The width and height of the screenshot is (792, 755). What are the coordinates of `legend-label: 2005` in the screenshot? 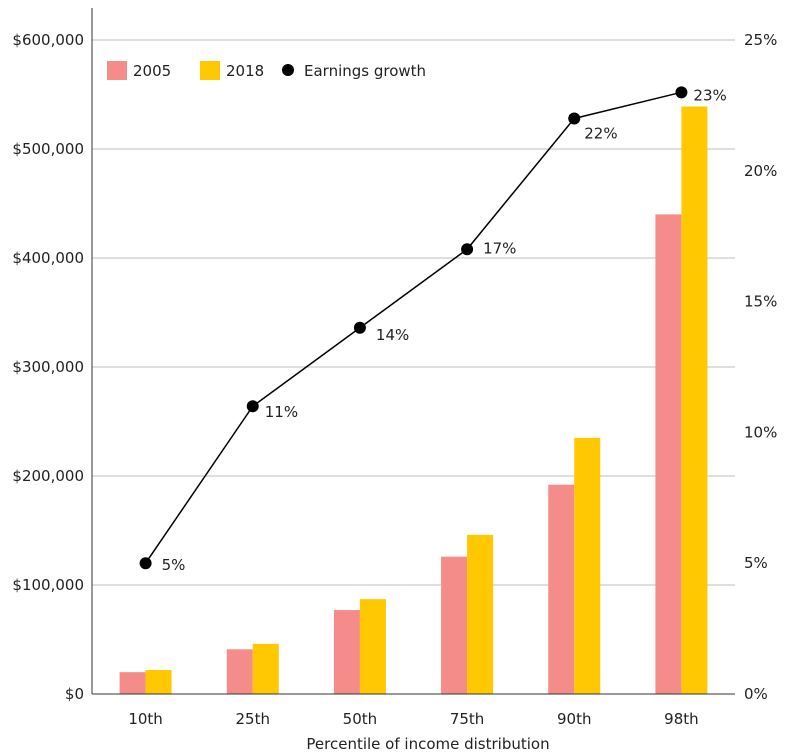 It's located at (152, 71).